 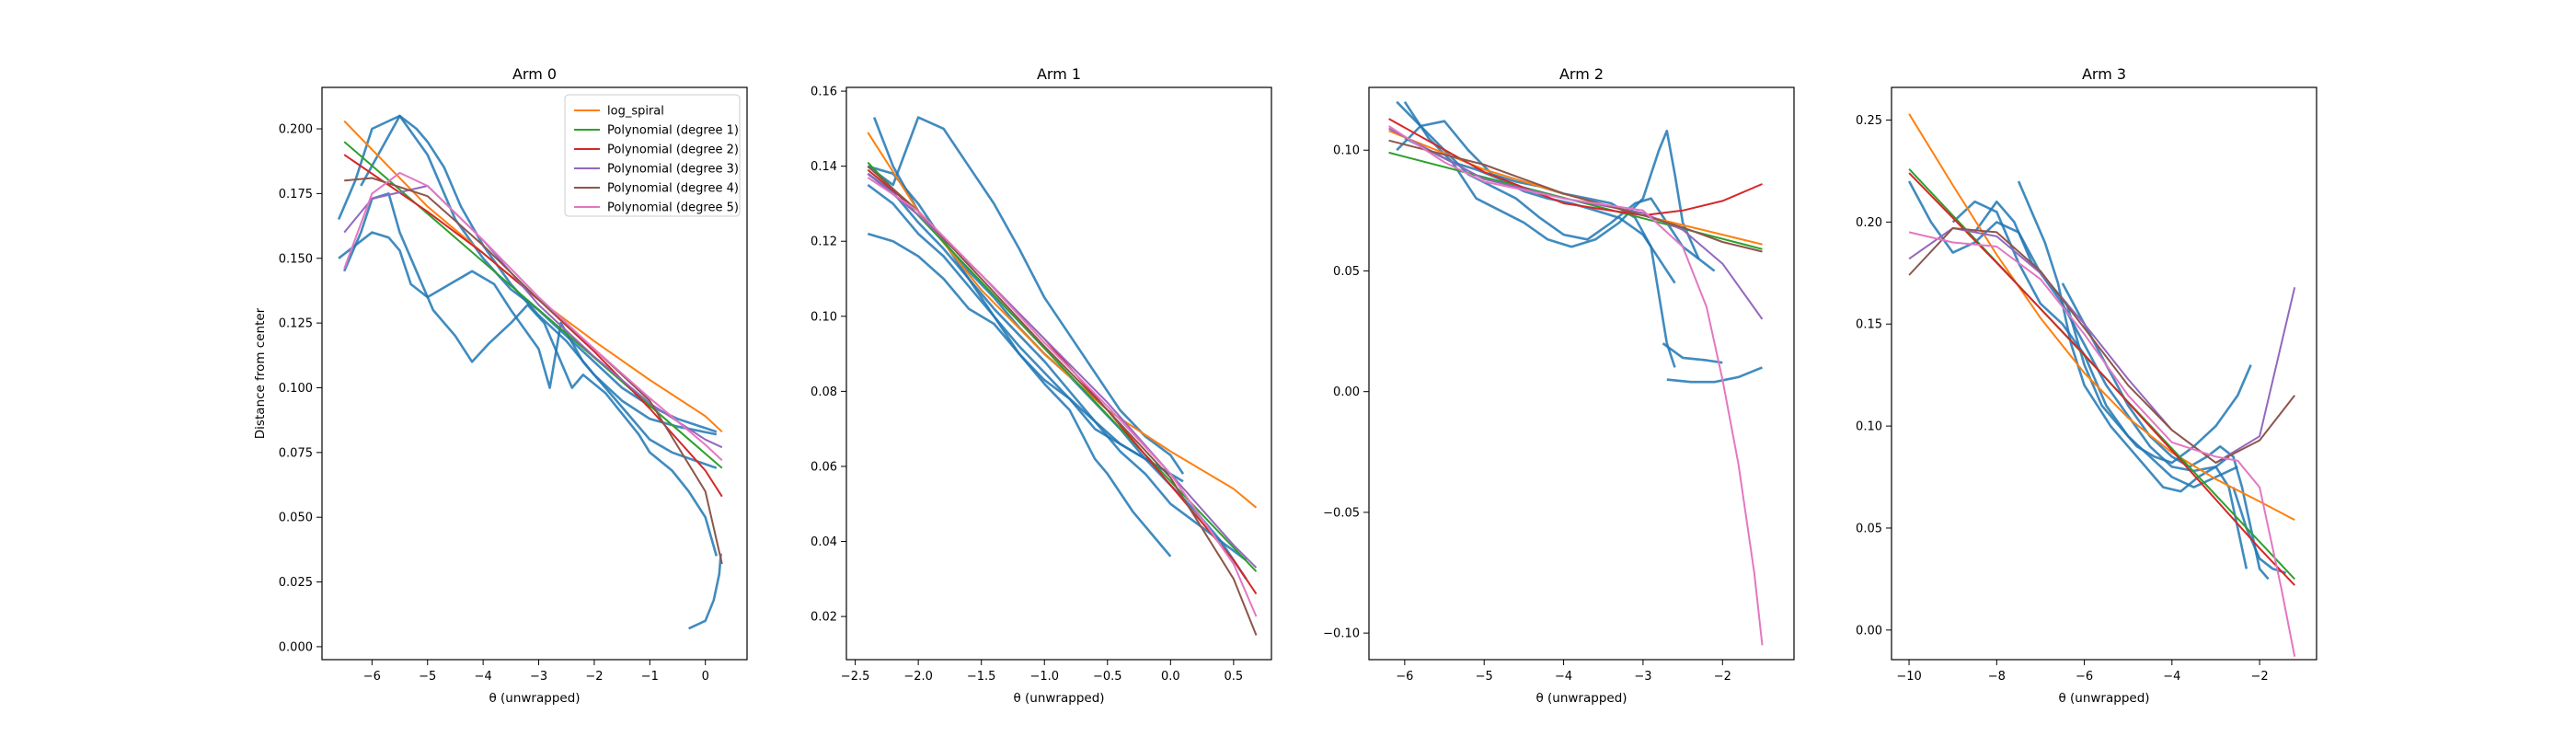 I want to click on subplot-title: Arm 0, so click(x=534, y=74).